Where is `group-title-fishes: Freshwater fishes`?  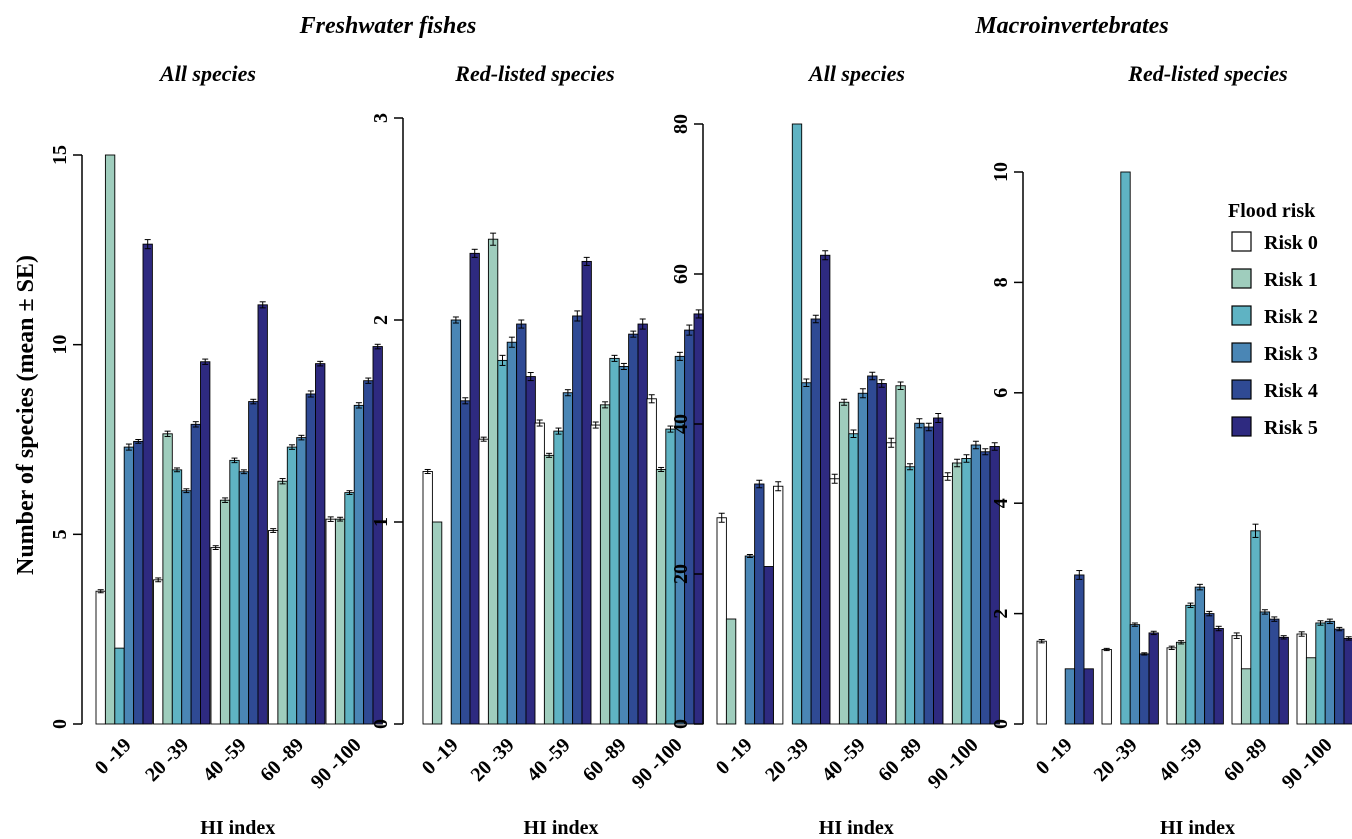 group-title-fishes: Freshwater fishes is located at coordinates (388, 26).